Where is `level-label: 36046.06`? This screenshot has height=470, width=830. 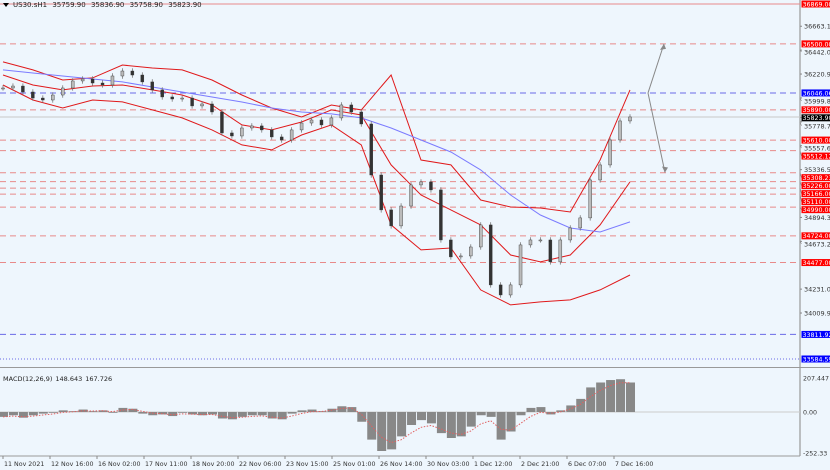 level-label: 36046.06 is located at coordinates (816, 93).